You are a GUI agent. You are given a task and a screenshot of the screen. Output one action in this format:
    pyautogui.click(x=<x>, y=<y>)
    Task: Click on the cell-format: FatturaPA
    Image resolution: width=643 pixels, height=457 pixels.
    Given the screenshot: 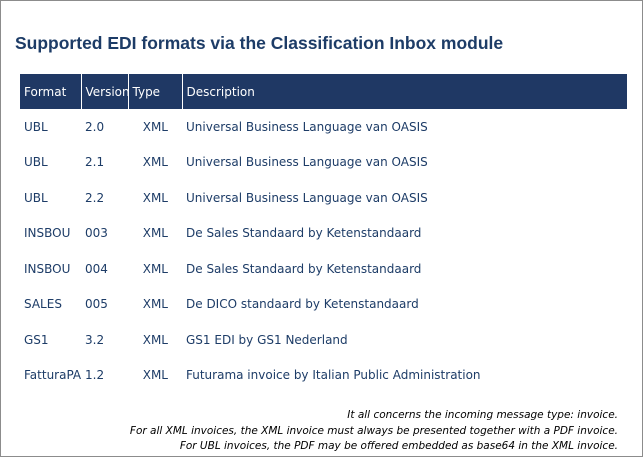 What is the action you would take?
    pyautogui.click(x=53, y=375)
    